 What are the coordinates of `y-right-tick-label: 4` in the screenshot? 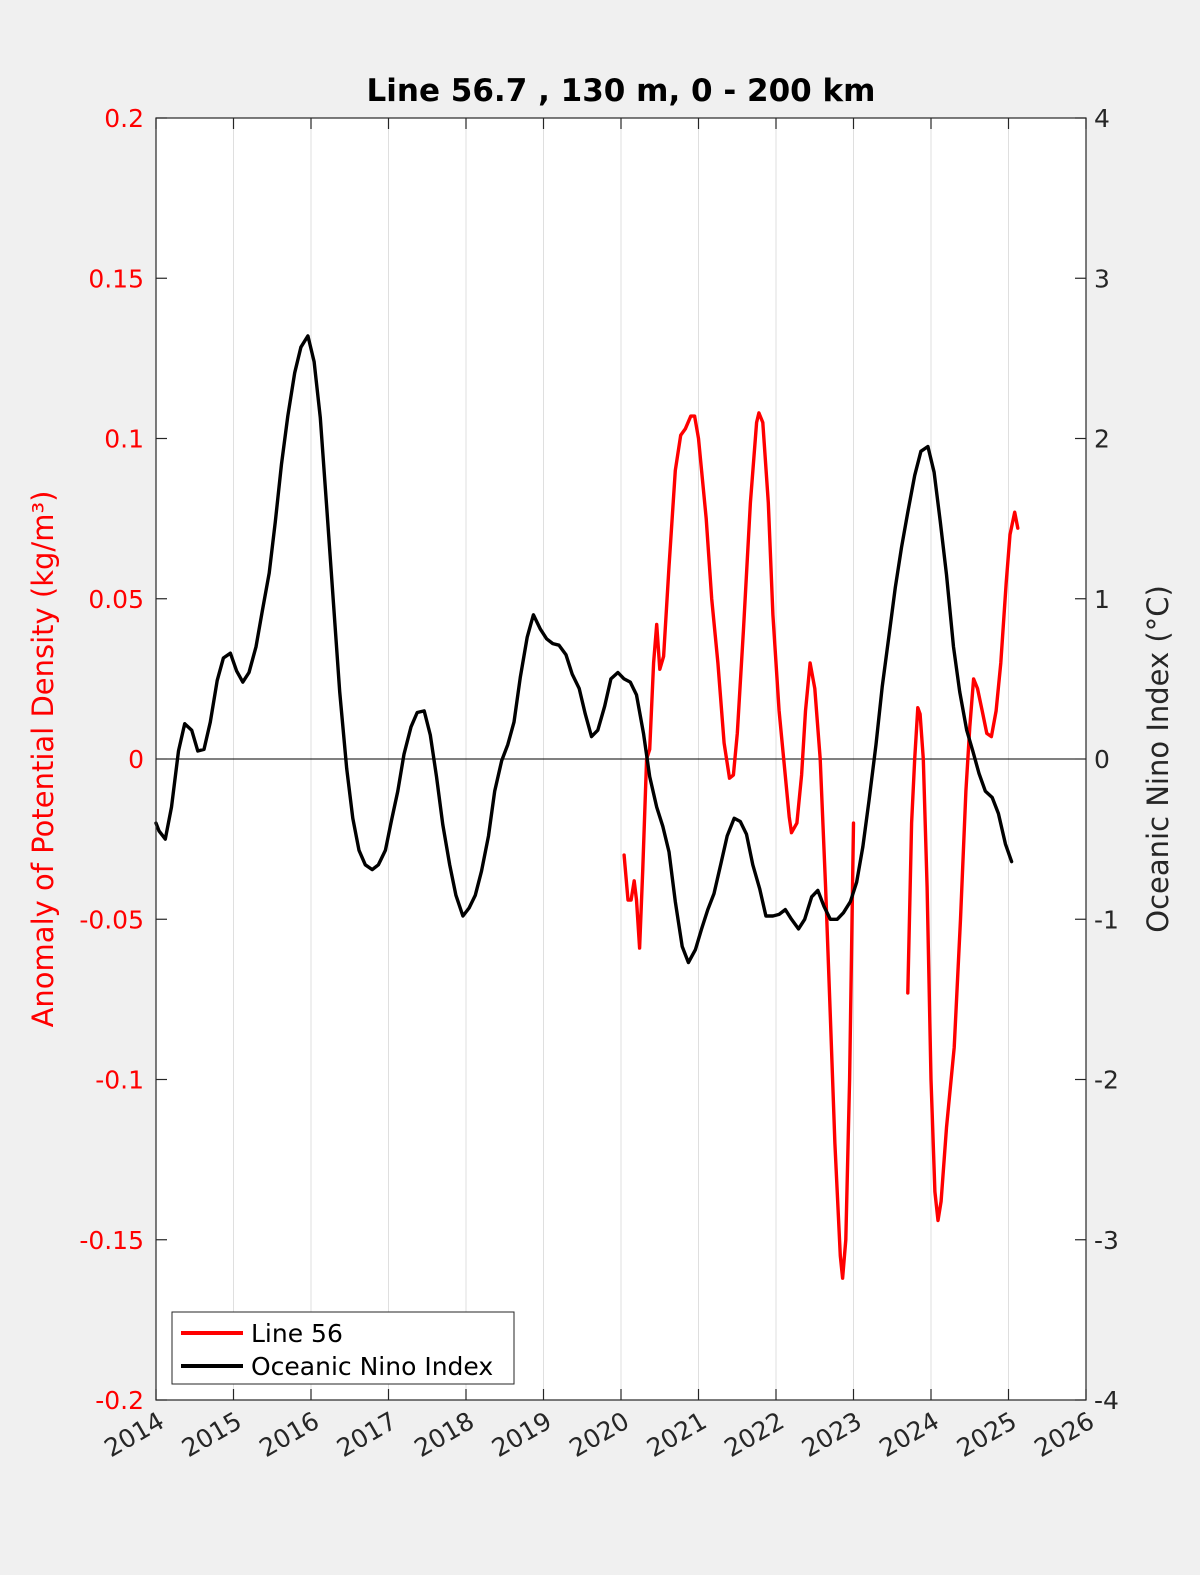 It's located at (1102, 118).